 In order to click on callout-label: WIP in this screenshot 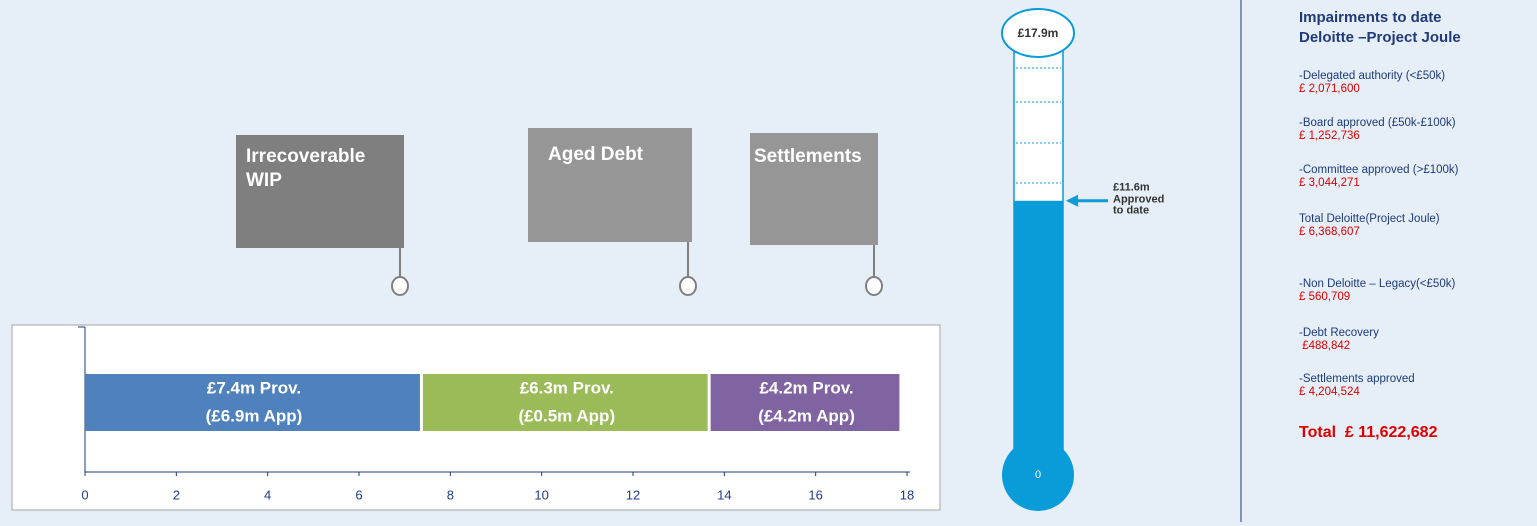, I will do `click(264, 180)`.